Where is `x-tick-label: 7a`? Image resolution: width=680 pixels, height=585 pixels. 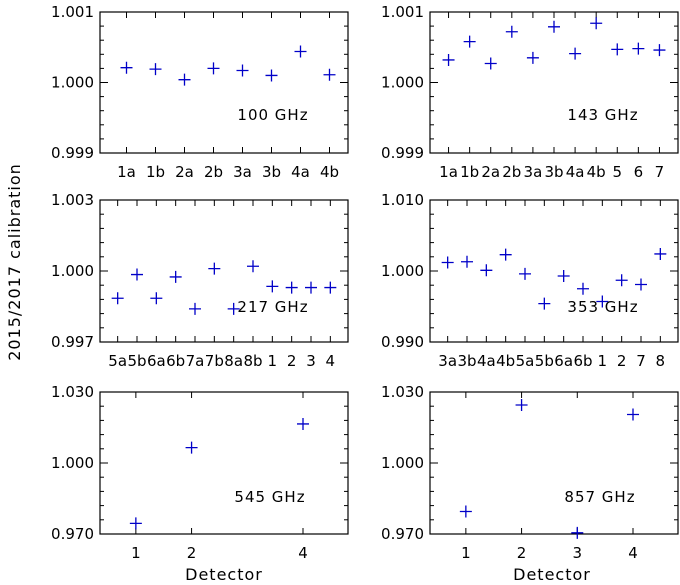
x-tick-label: 7a is located at coordinates (195, 361).